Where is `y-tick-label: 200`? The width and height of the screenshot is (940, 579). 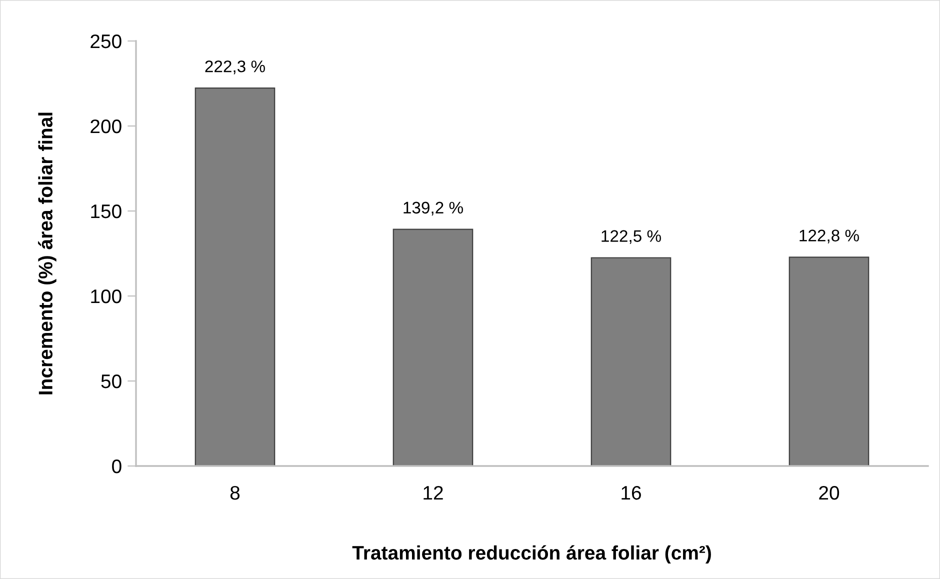
y-tick-label: 200 is located at coordinates (106, 126).